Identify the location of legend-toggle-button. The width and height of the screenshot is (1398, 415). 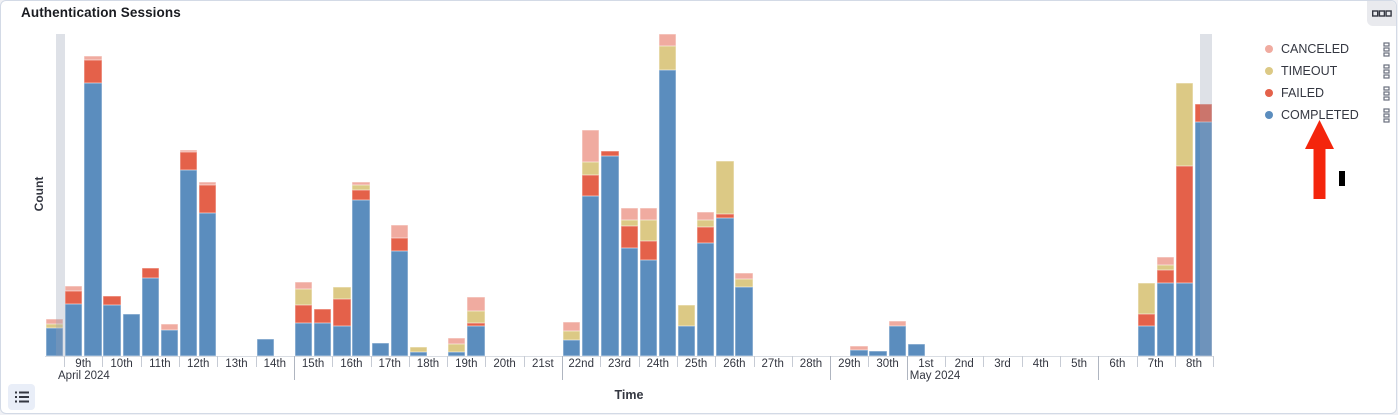
(21, 397).